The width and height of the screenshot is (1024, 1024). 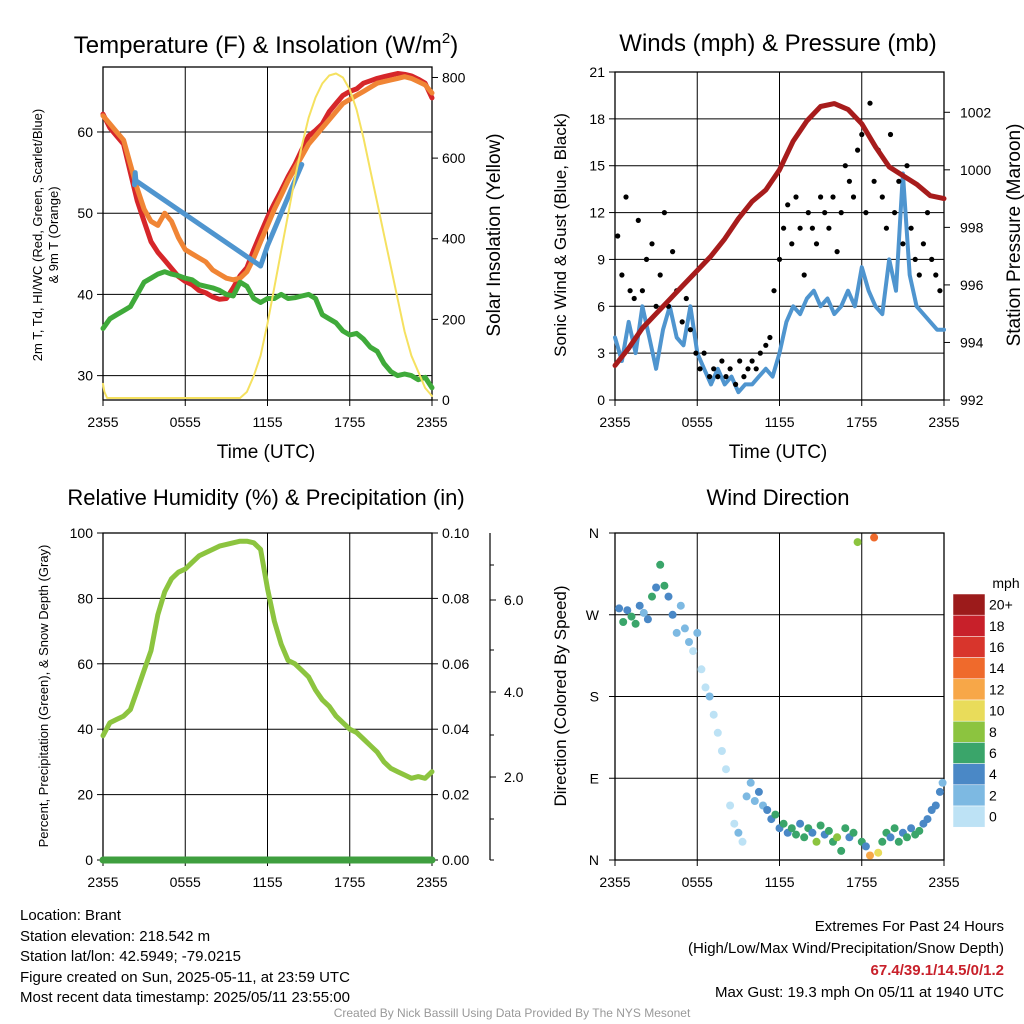 I want to click on winds-ylabel: Sonic Wind & Gust (Blue, Black), so click(x=560, y=235).